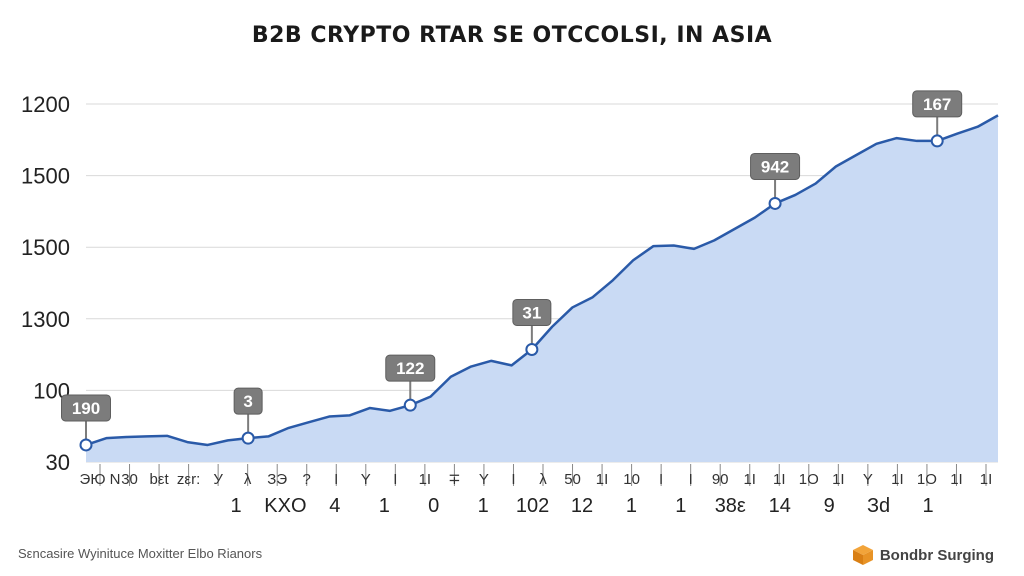  I want to click on callout-label: 31, so click(531, 312).